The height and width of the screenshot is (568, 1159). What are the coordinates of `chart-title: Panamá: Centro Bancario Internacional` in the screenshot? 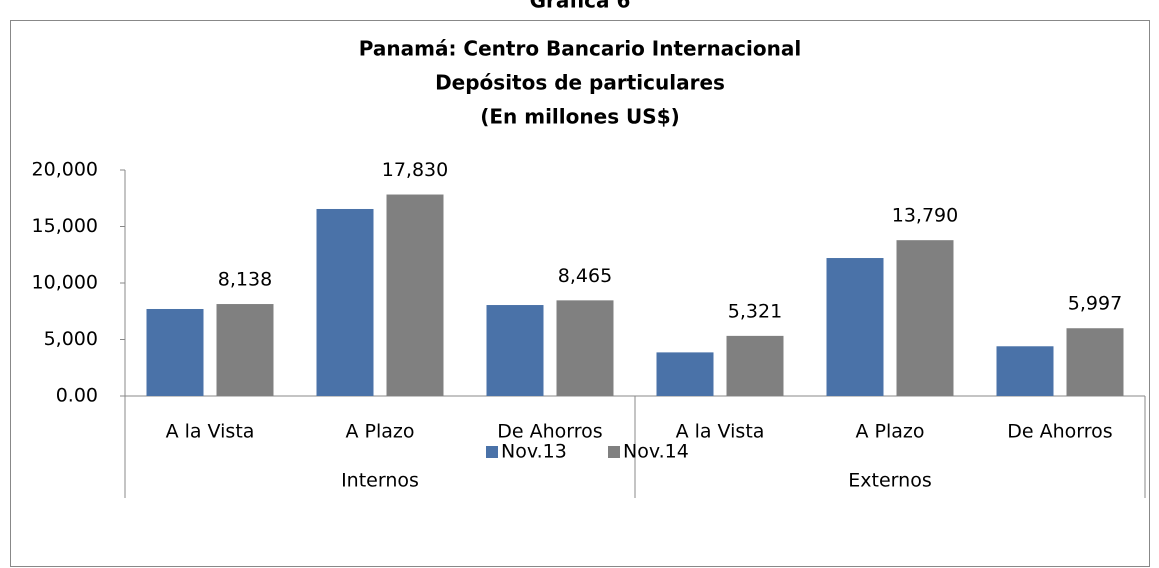 It's located at (580, 49).